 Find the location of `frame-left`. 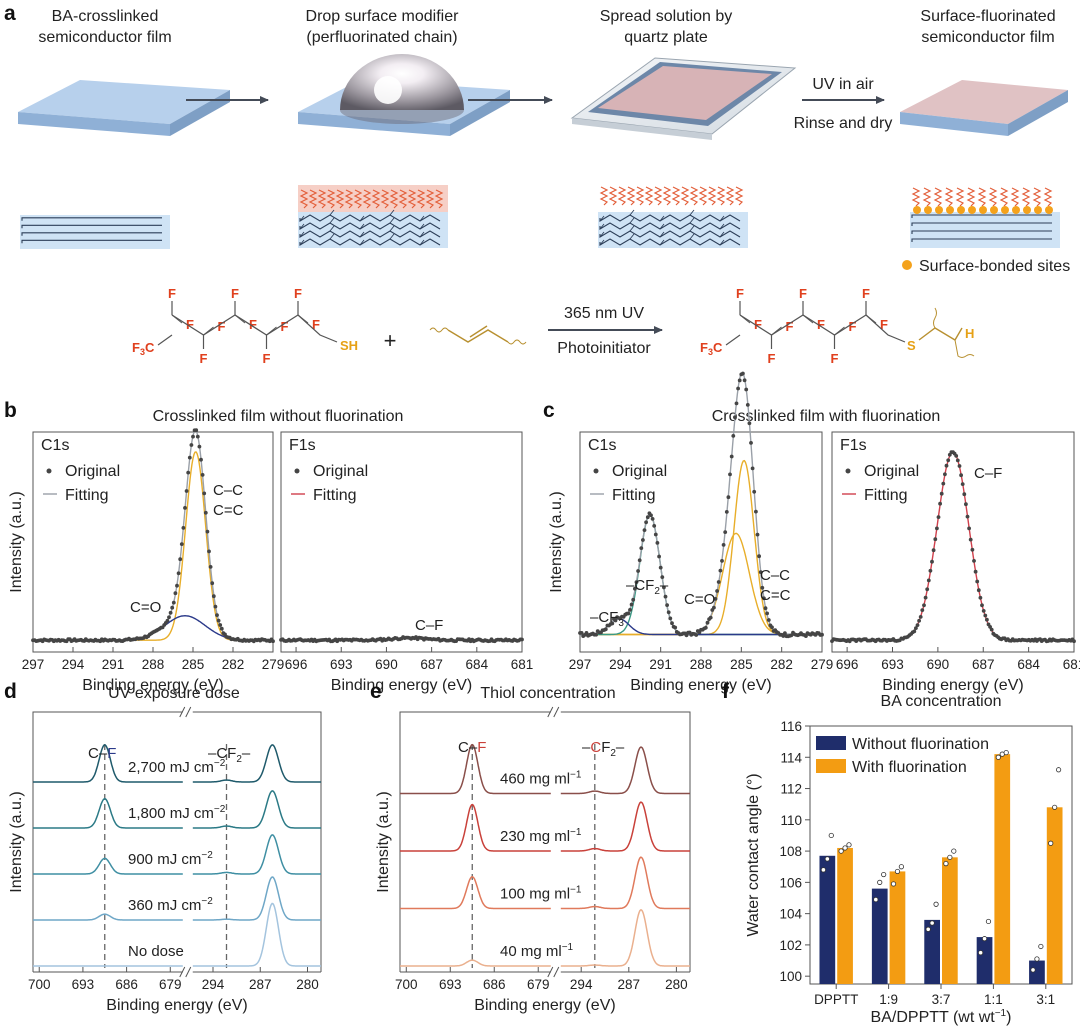

frame-left is located at coordinates (107, 841).